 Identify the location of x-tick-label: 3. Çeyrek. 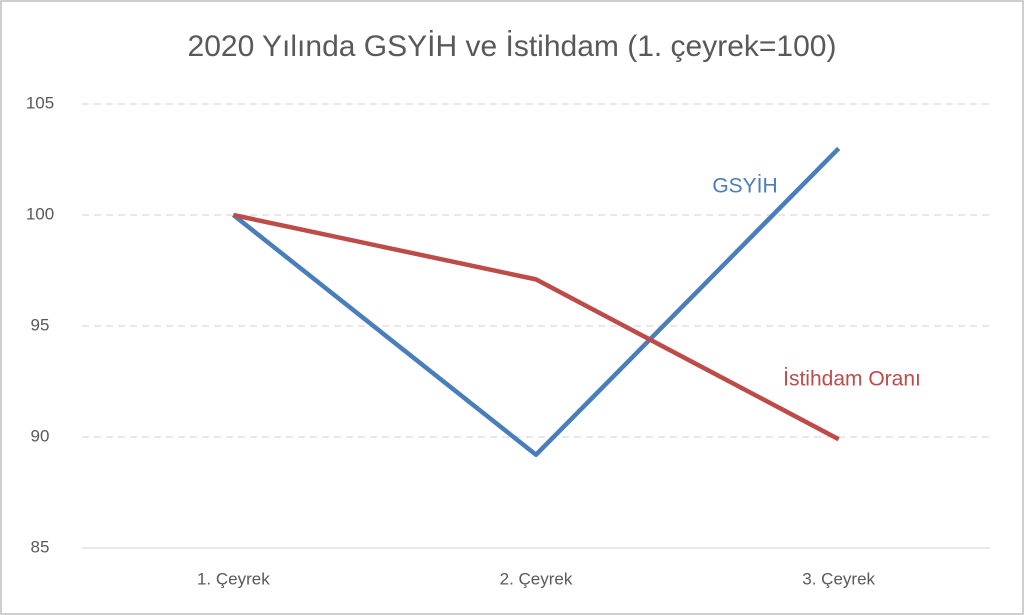
(838, 578).